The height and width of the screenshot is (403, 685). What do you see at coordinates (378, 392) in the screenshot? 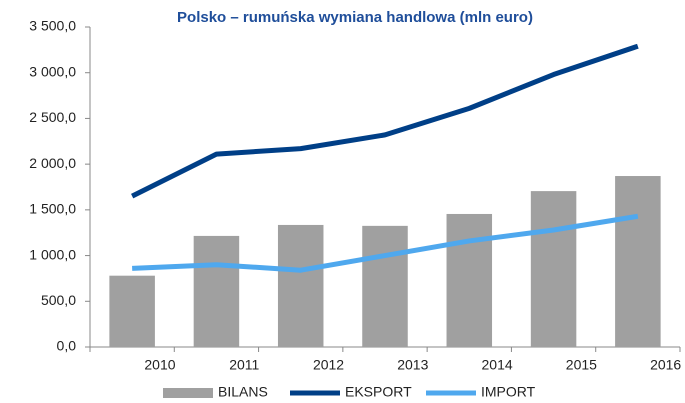
I see `legend-label: EKSPORT` at bounding box center [378, 392].